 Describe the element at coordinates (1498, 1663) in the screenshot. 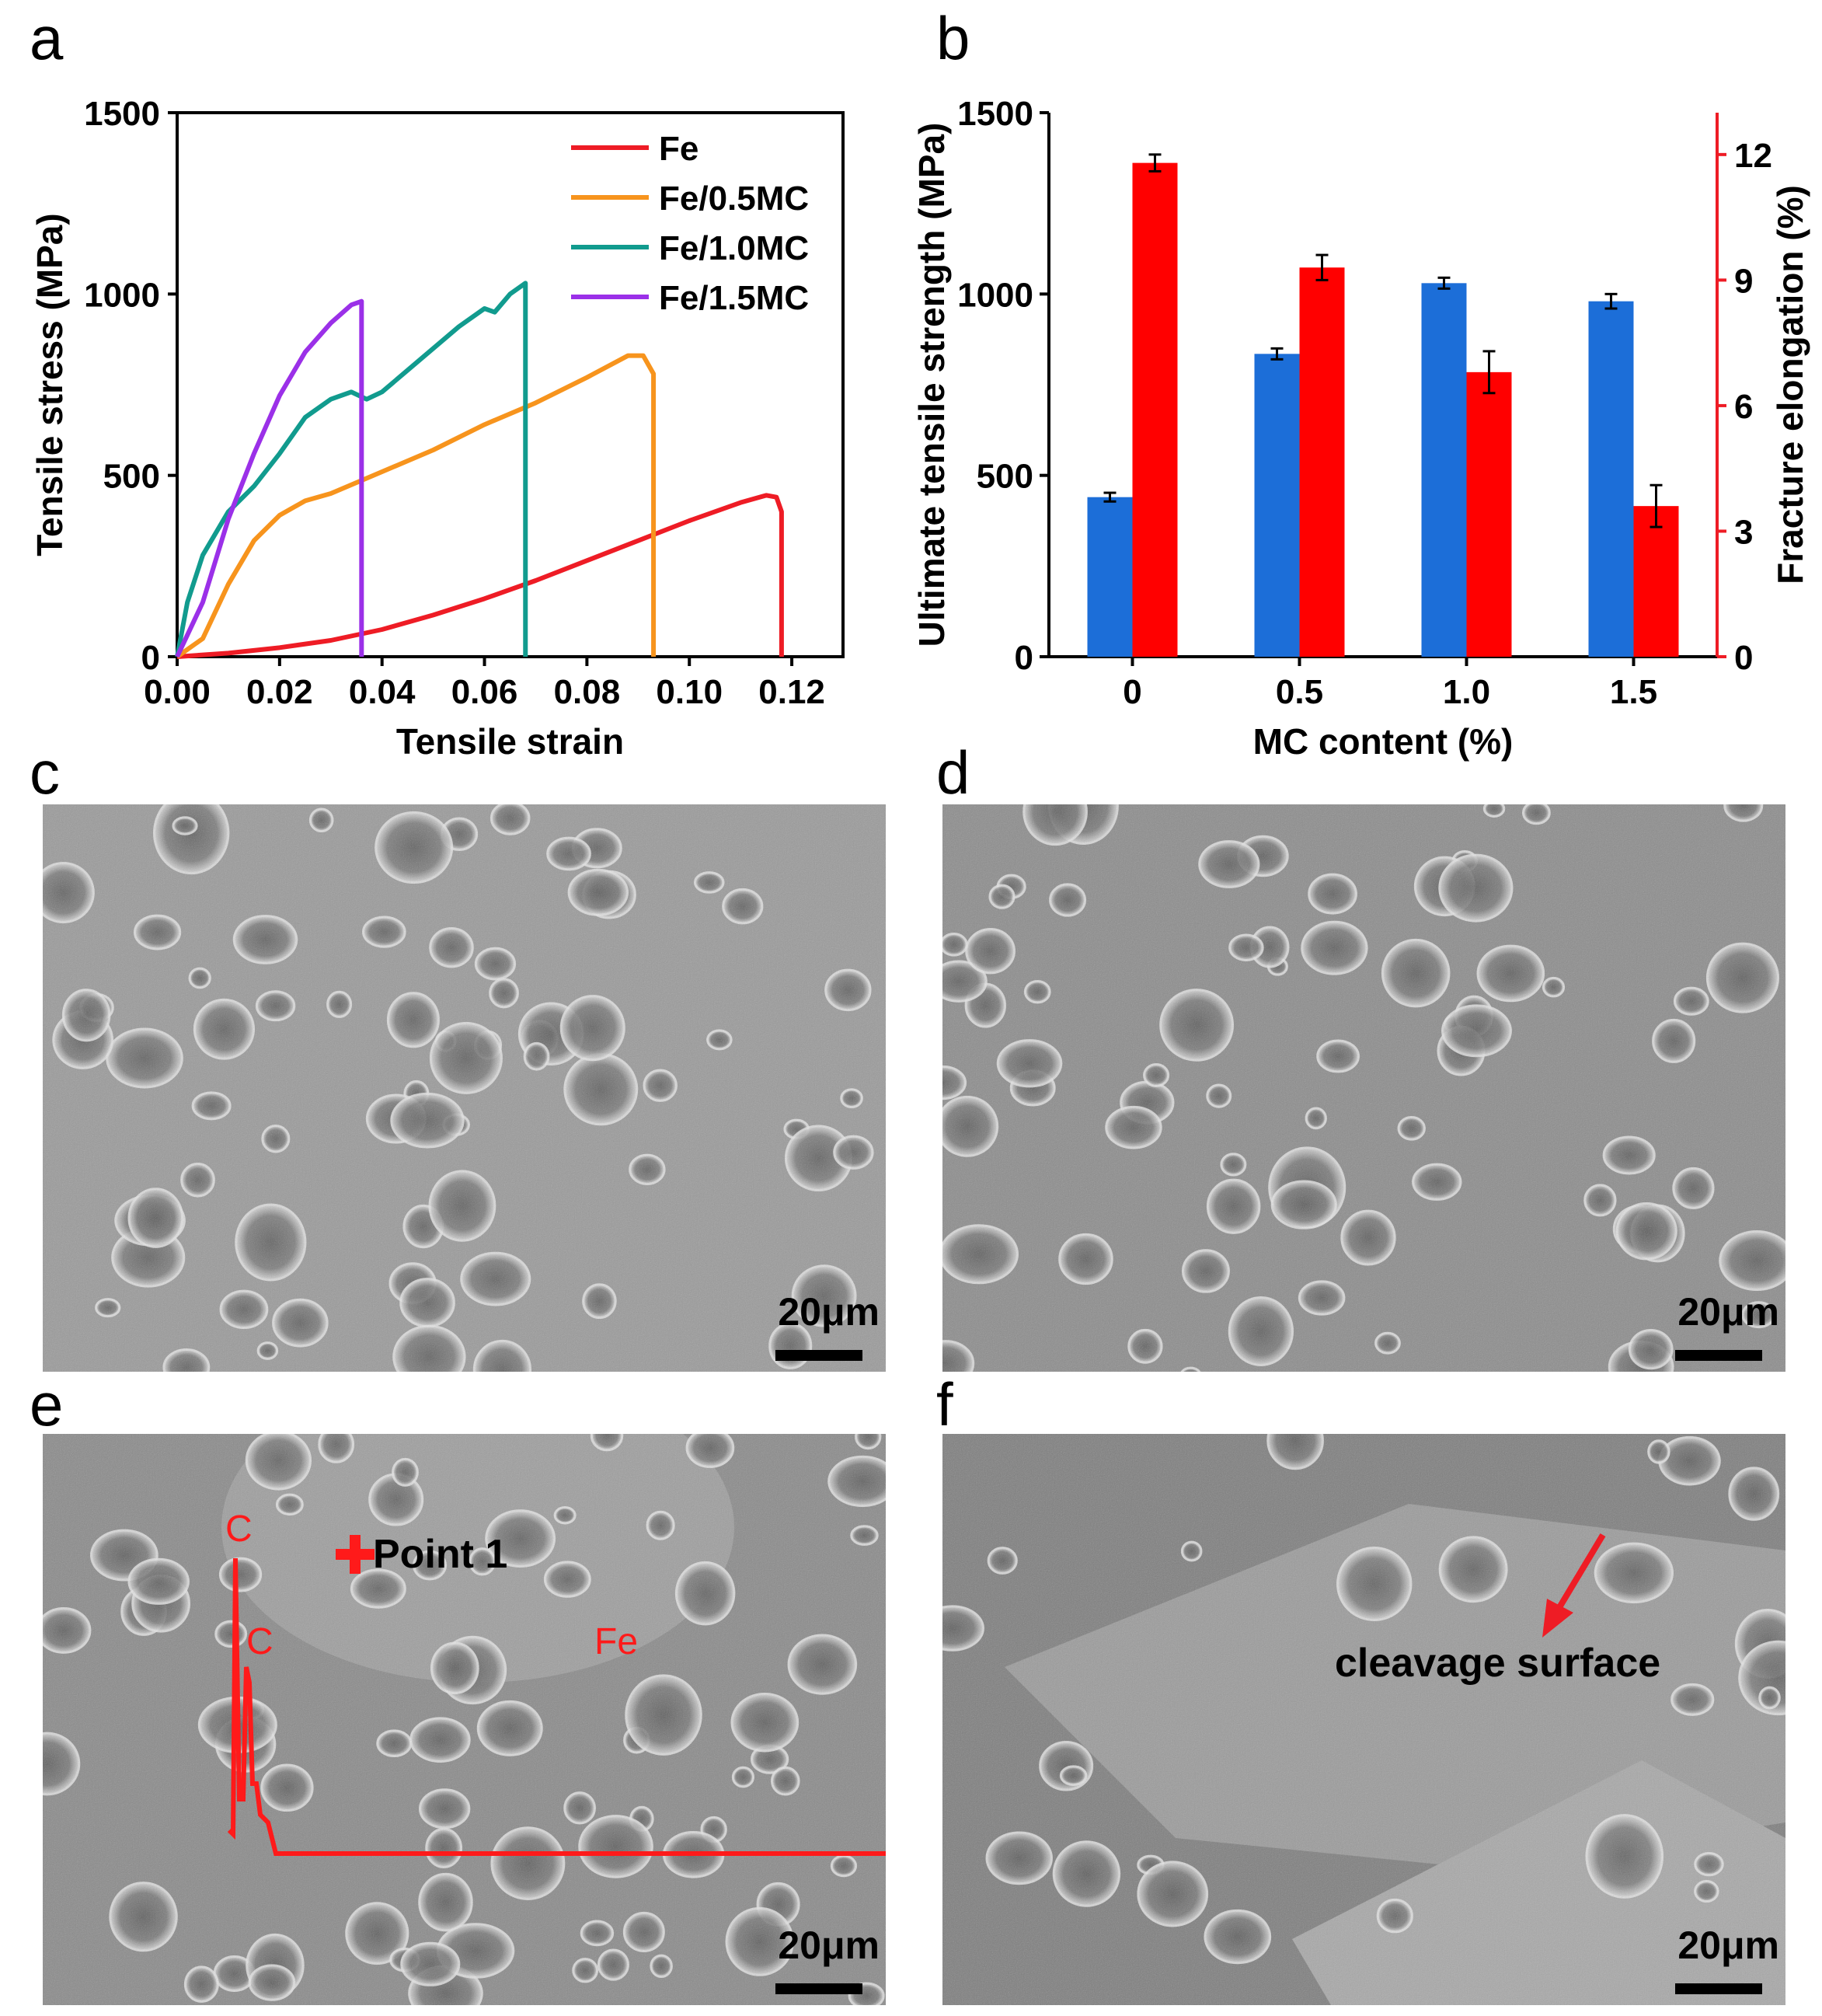

I see `cleavage-surface-label: cleavage surface` at that location.